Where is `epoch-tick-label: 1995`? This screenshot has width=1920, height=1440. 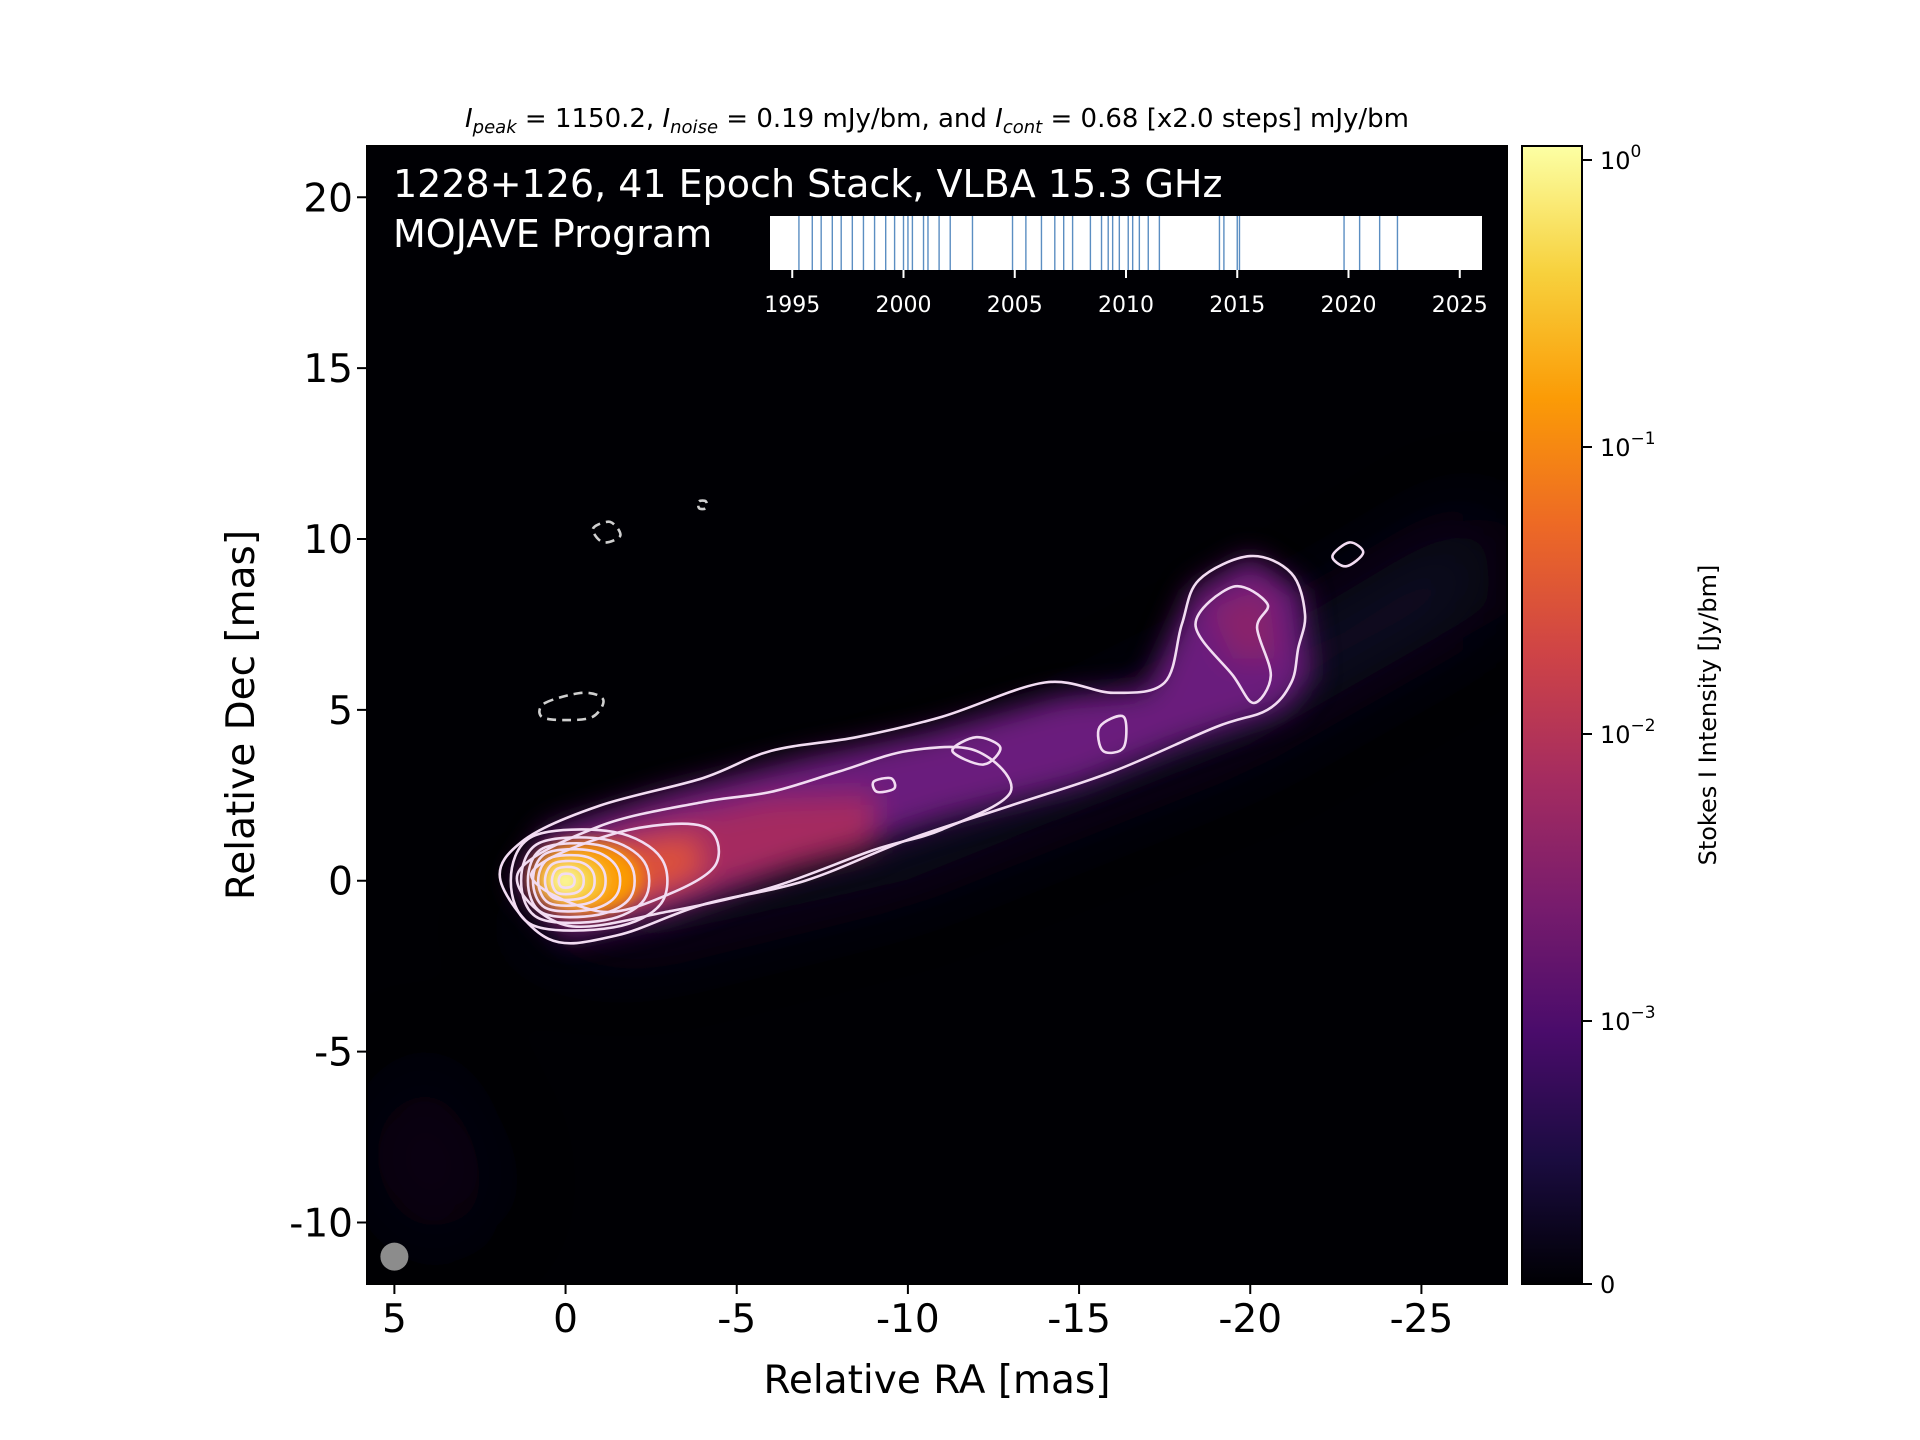
epoch-tick-label: 1995 is located at coordinates (792, 305).